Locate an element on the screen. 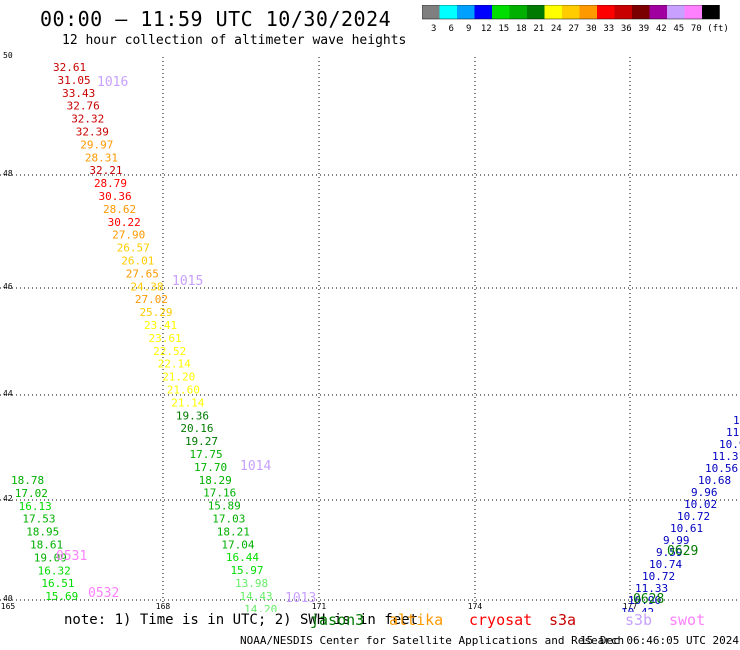 The width and height of the screenshot is (740, 650). wave-height-value: 30.22 is located at coordinates (124, 222).